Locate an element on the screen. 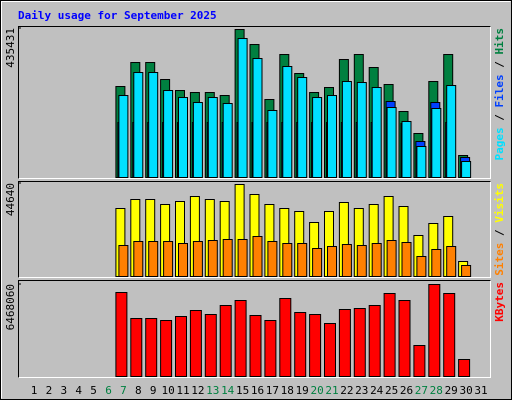 This screenshot has height=400, width=512. x-tick-label: 7 is located at coordinates (123, 390).